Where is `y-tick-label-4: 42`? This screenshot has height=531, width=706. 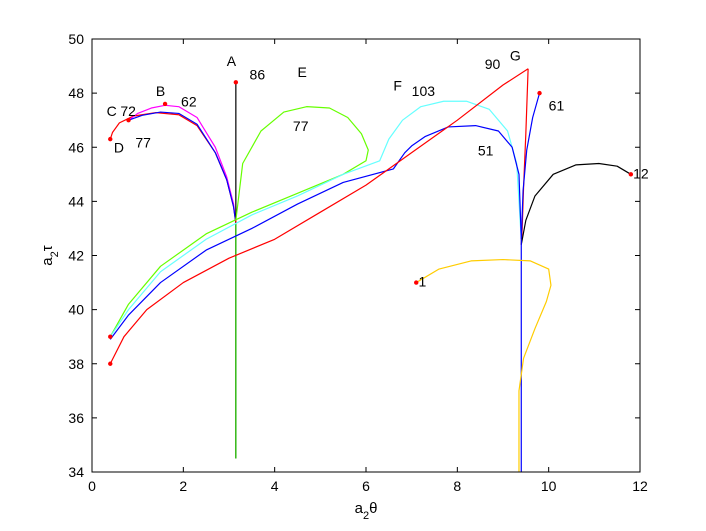
y-tick-label-4: 42 is located at coordinates (76, 256).